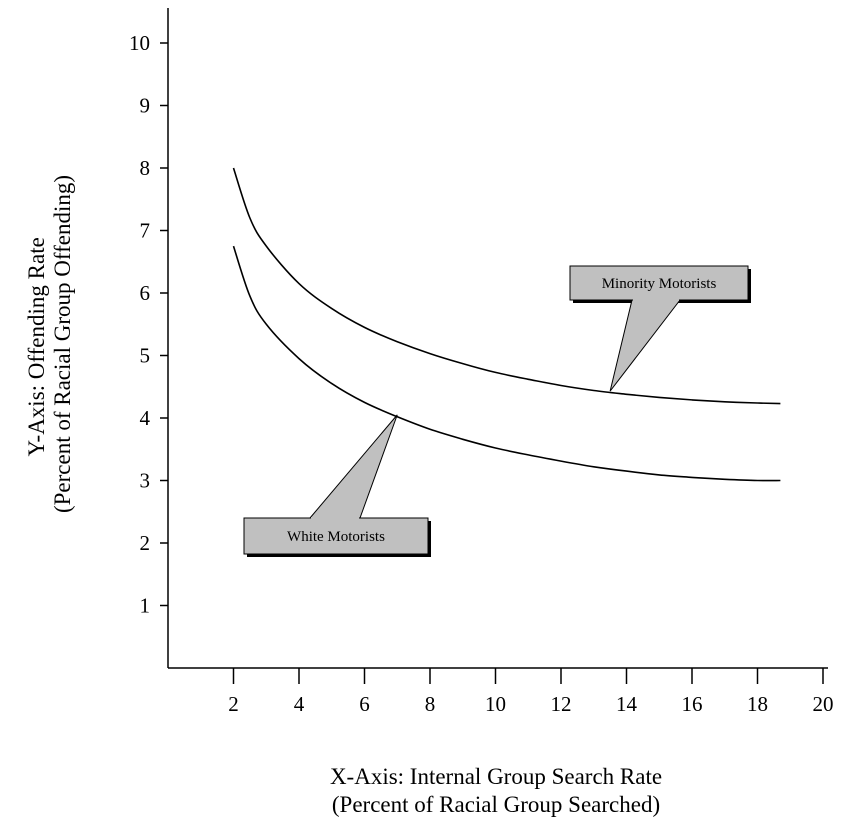  Describe the element at coordinates (139, 43) in the screenshot. I see `y-tick-label: 10` at that location.